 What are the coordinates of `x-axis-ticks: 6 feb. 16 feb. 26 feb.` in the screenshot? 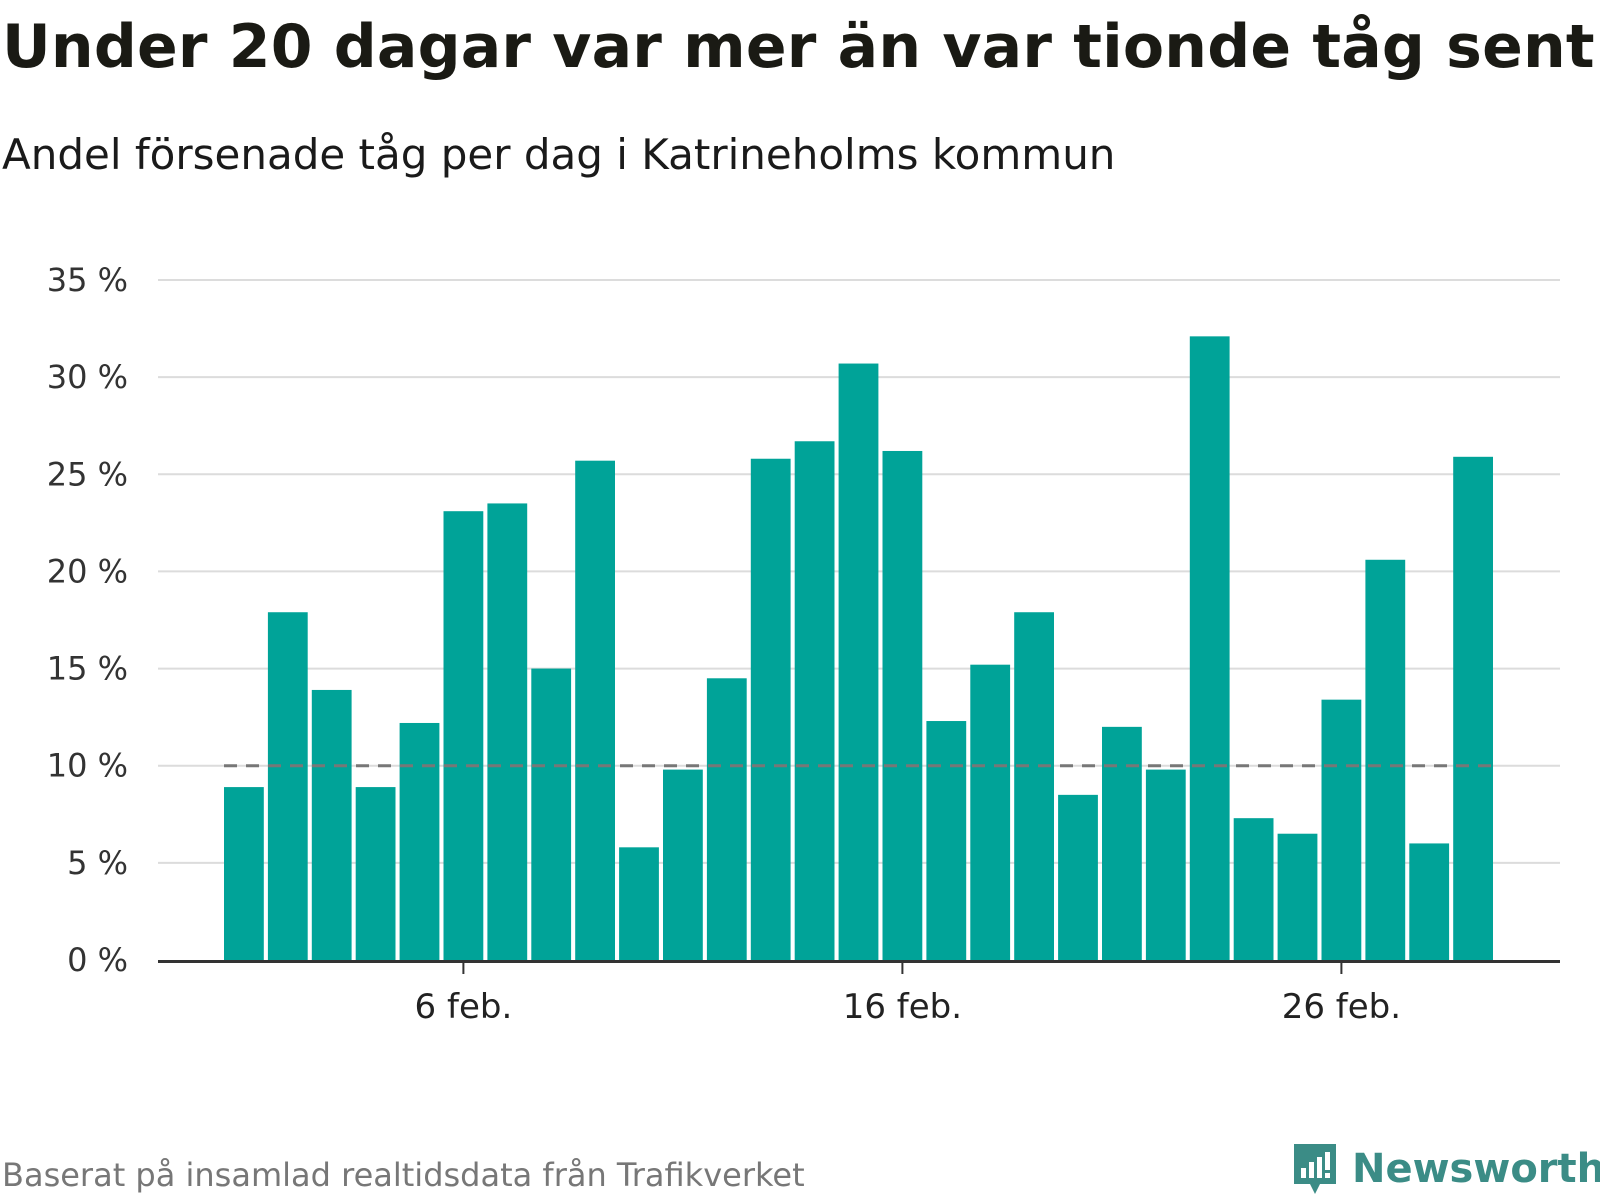 It's located at (908, 990).